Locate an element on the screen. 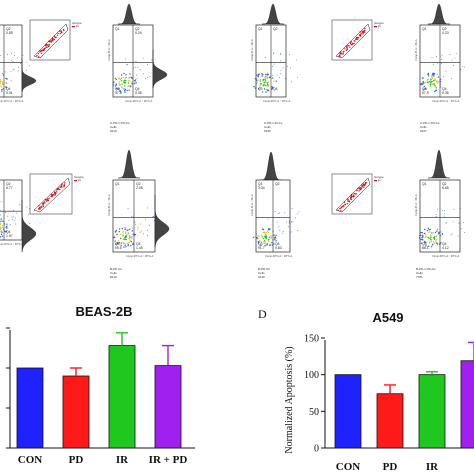  histogram-side is located at coordinates (29, 76).